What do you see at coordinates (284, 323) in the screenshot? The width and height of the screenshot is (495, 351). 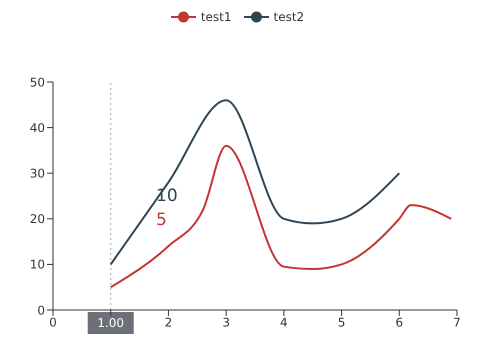 I see `x-tick-label: 4` at bounding box center [284, 323].